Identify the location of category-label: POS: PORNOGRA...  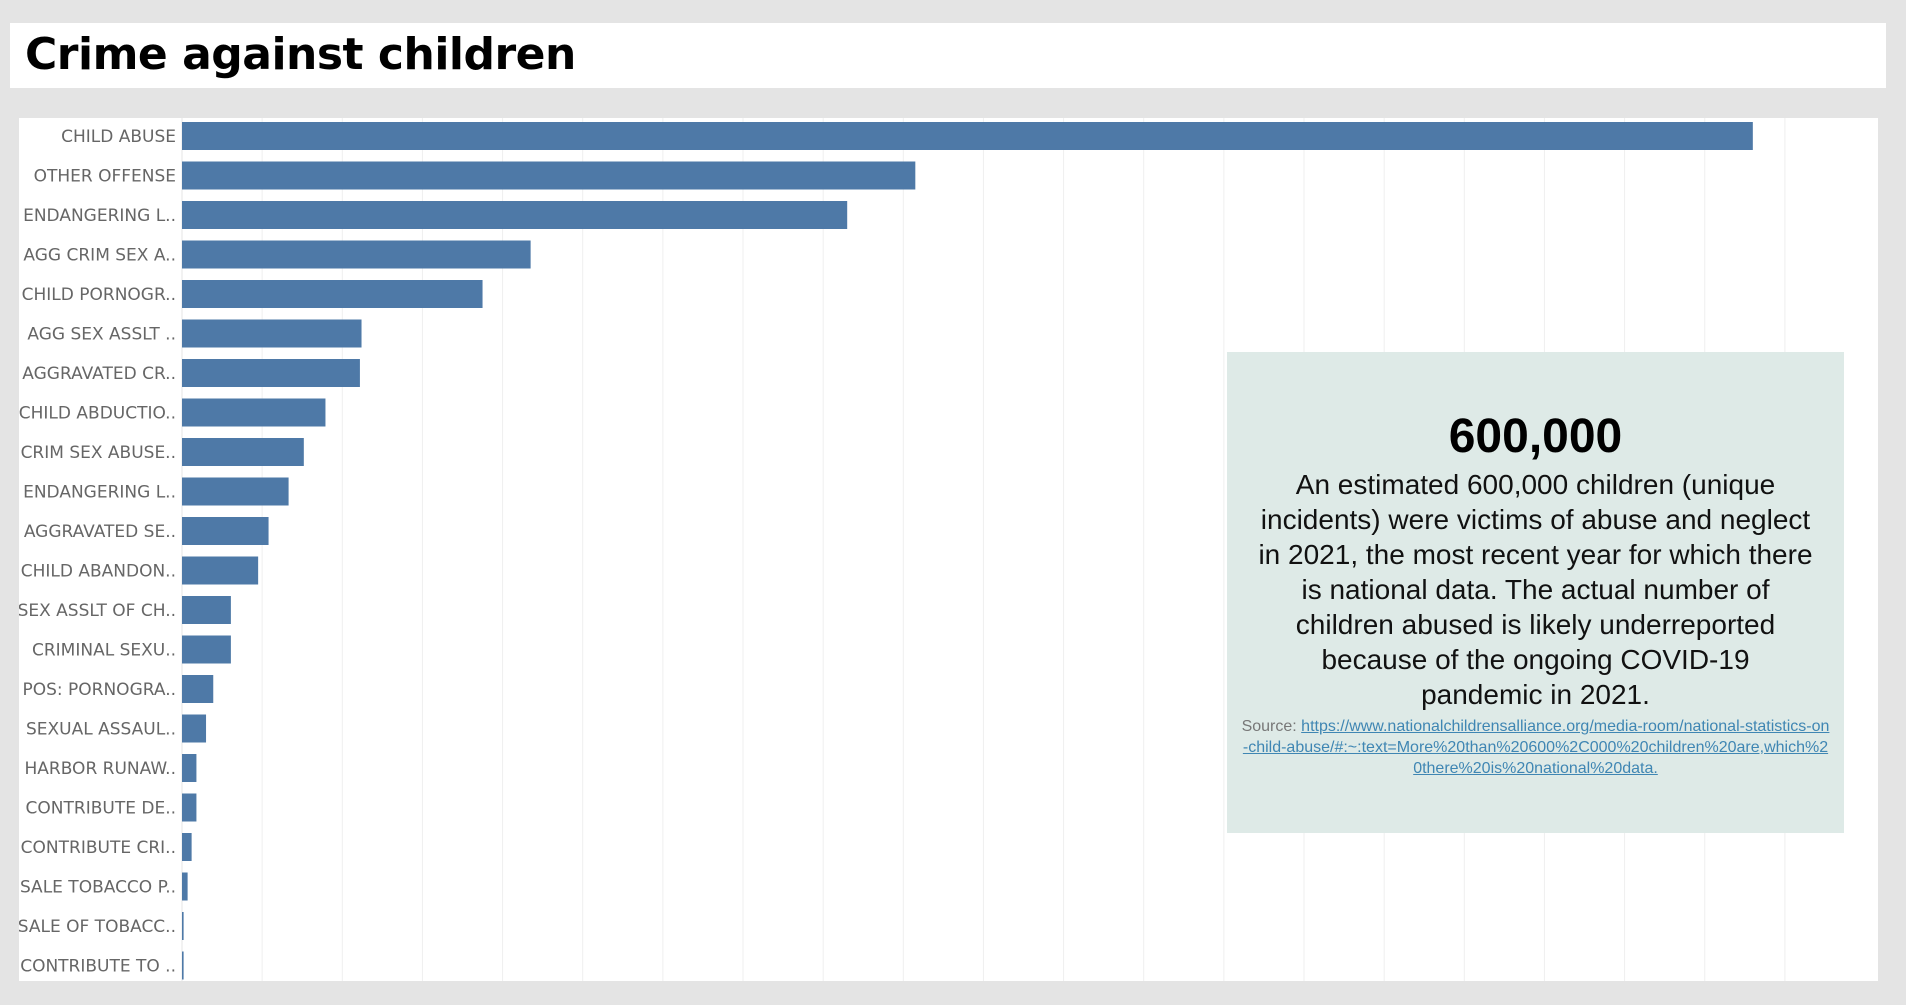
(99, 690).